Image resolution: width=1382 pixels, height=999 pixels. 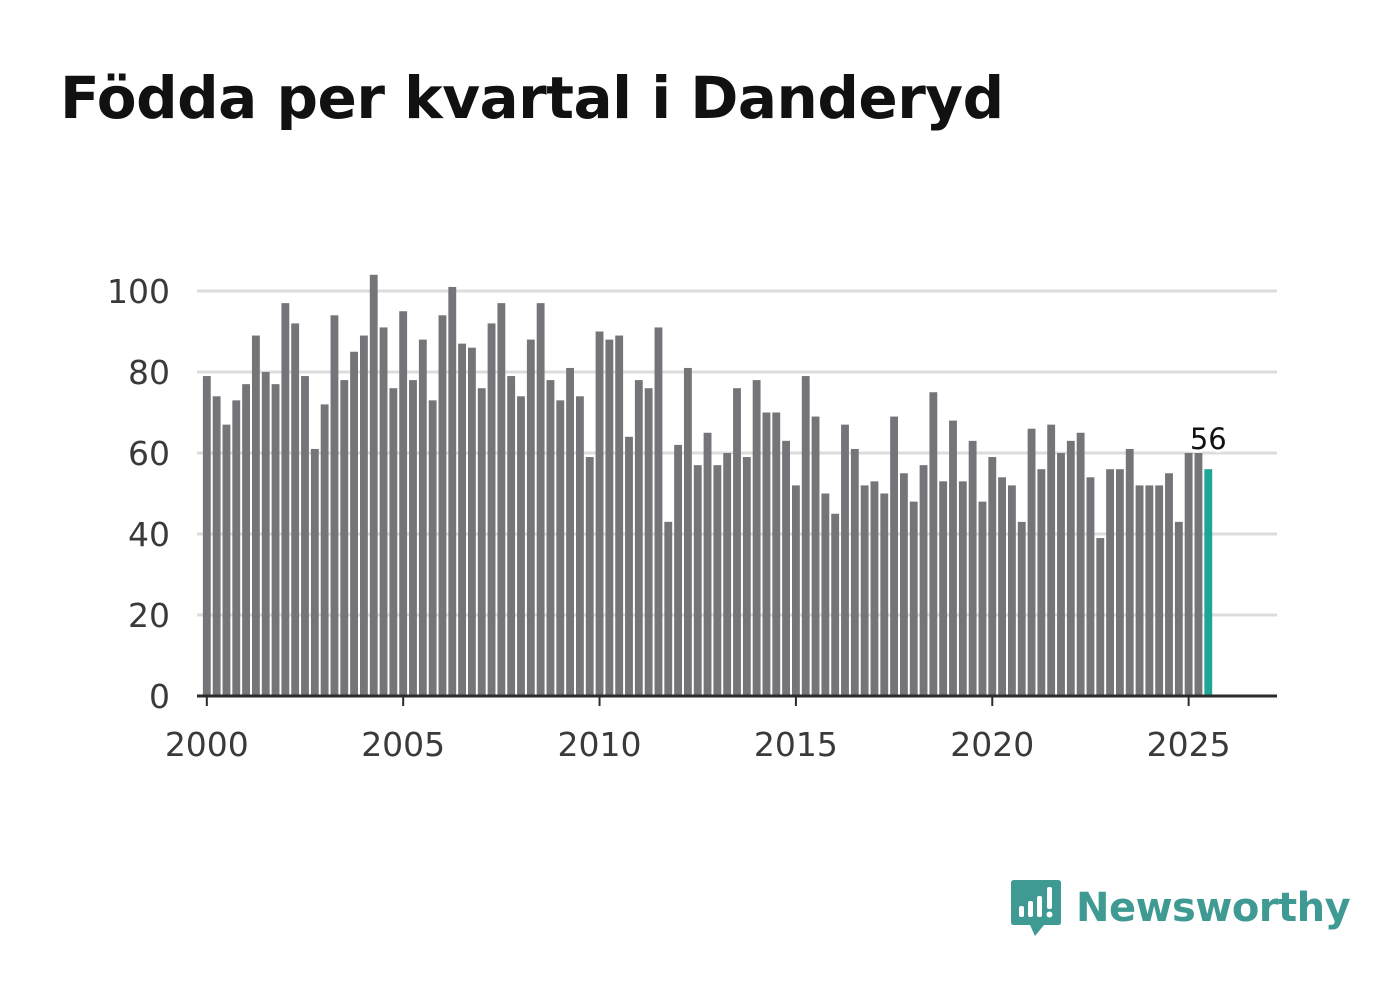 I want to click on y-tick-label: 40, so click(x=149, y=534).